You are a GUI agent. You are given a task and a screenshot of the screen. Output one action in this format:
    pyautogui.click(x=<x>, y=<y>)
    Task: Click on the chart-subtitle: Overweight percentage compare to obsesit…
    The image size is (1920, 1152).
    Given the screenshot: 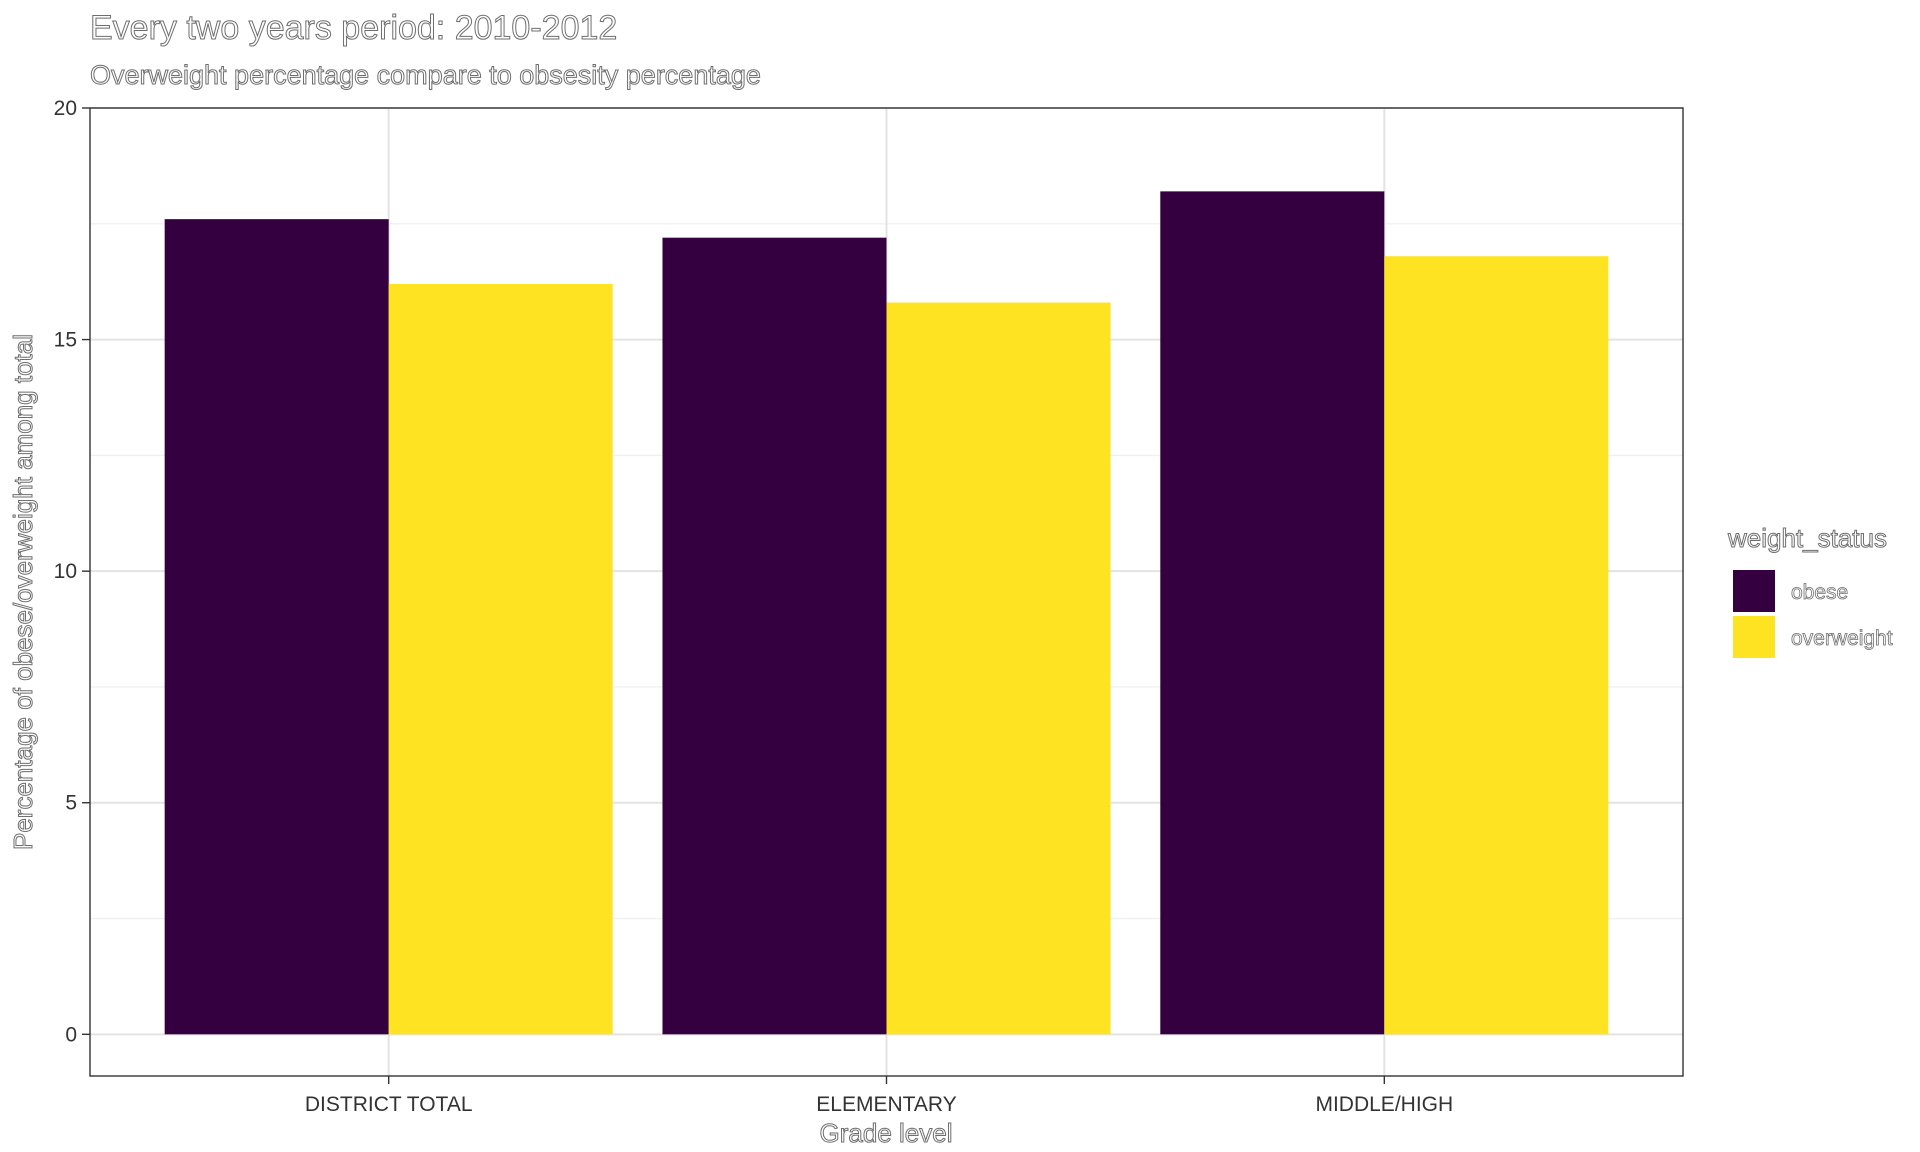 What is the action you would take?
    pyautogui.click(x=425, y=75)
    